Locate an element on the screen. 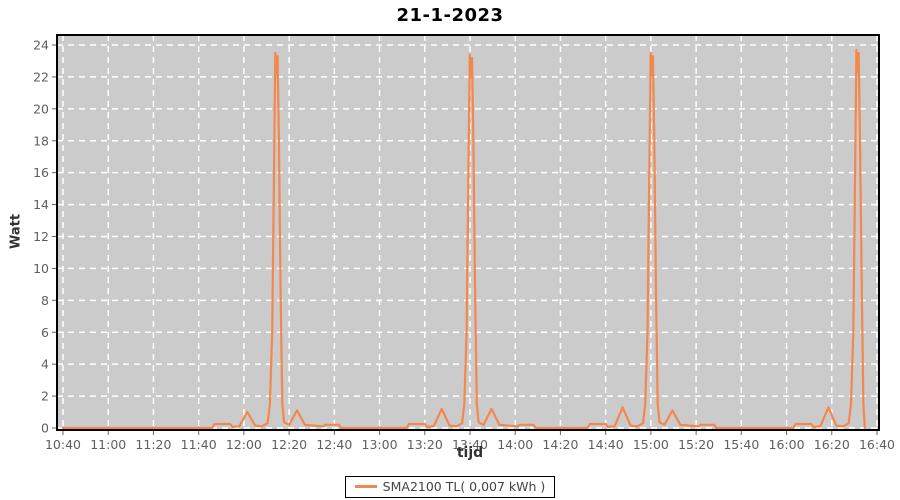 Image resolution: width=900 pixels, height=500 pixels. legend: SMA2100 TL( 0,007 kWh ) is located at coordinates (450, 487).